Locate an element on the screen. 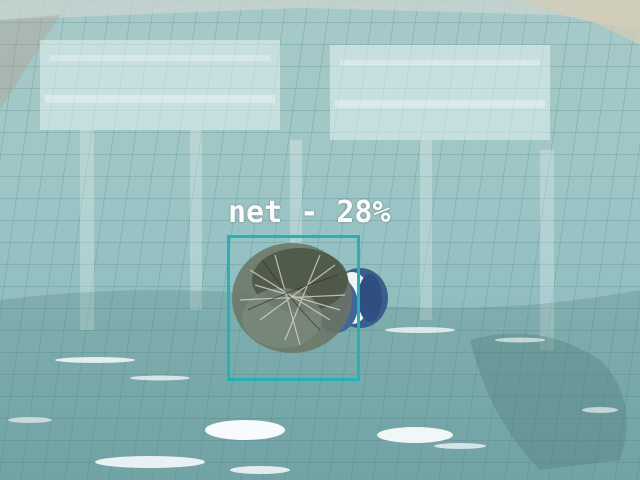  floating-net-object is located at coordinates (310, 298).